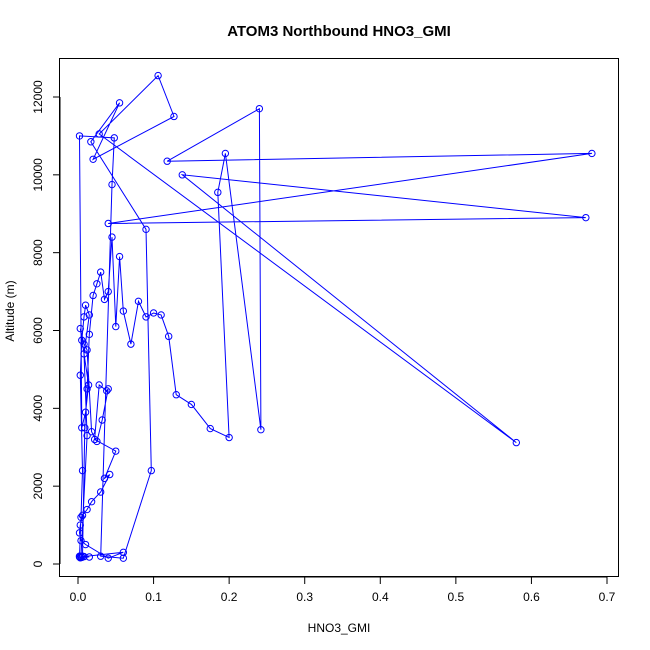 This screenshot has height=650, width=650. What do you see at coordinates (38, 330) in the screenshot?
I see `y-tick-label: 6000` at bounding box center [38, 330].